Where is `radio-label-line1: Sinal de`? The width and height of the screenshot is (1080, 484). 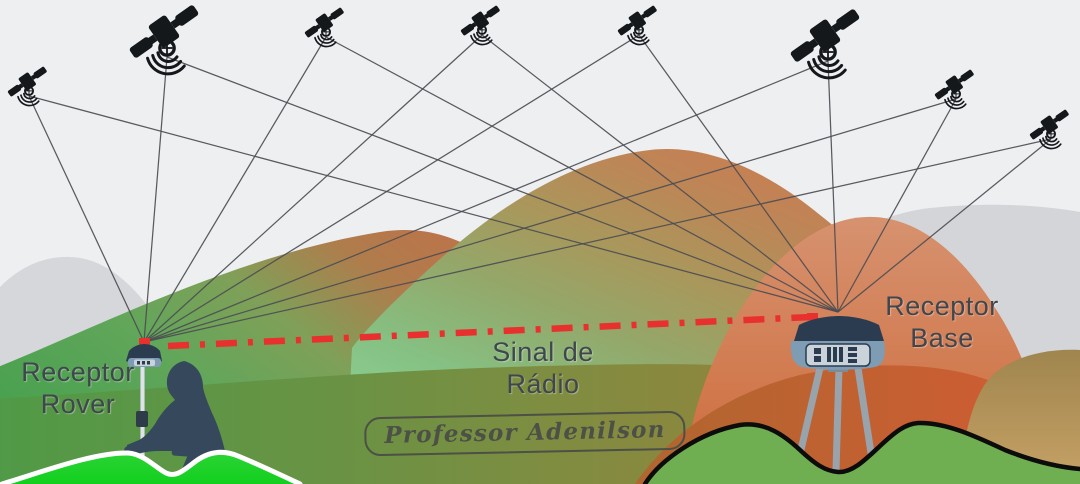
radio-label-line1: Sinal de is located at coordinates (543, 352).